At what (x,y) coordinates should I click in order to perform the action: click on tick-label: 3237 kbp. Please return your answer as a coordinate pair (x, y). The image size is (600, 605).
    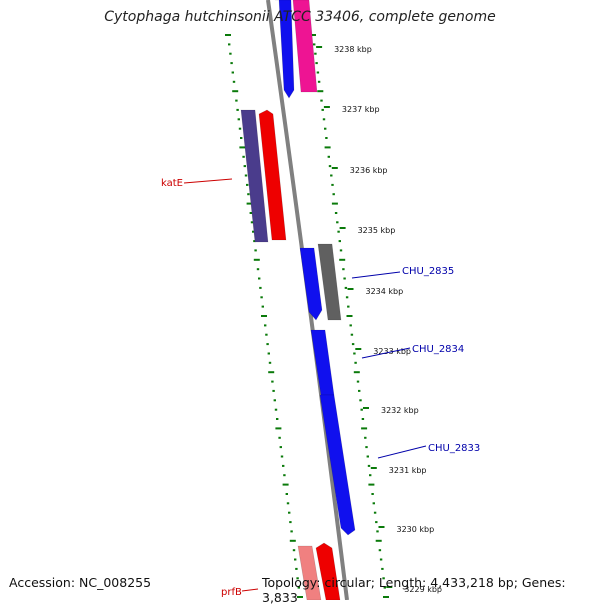
    Looking at the image, I should click on (361, 109).